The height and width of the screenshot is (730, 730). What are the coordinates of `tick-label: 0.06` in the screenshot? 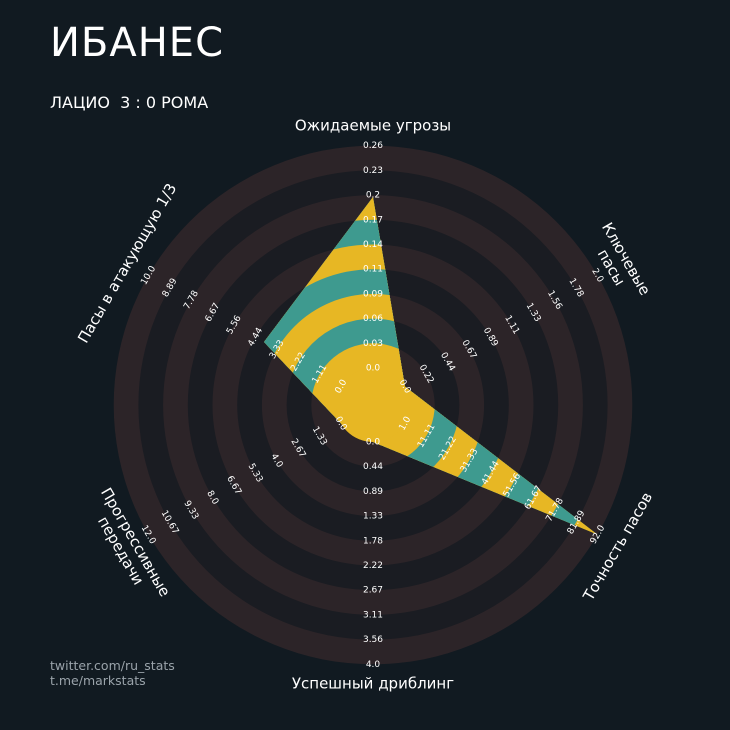 It's located at (373, 319).